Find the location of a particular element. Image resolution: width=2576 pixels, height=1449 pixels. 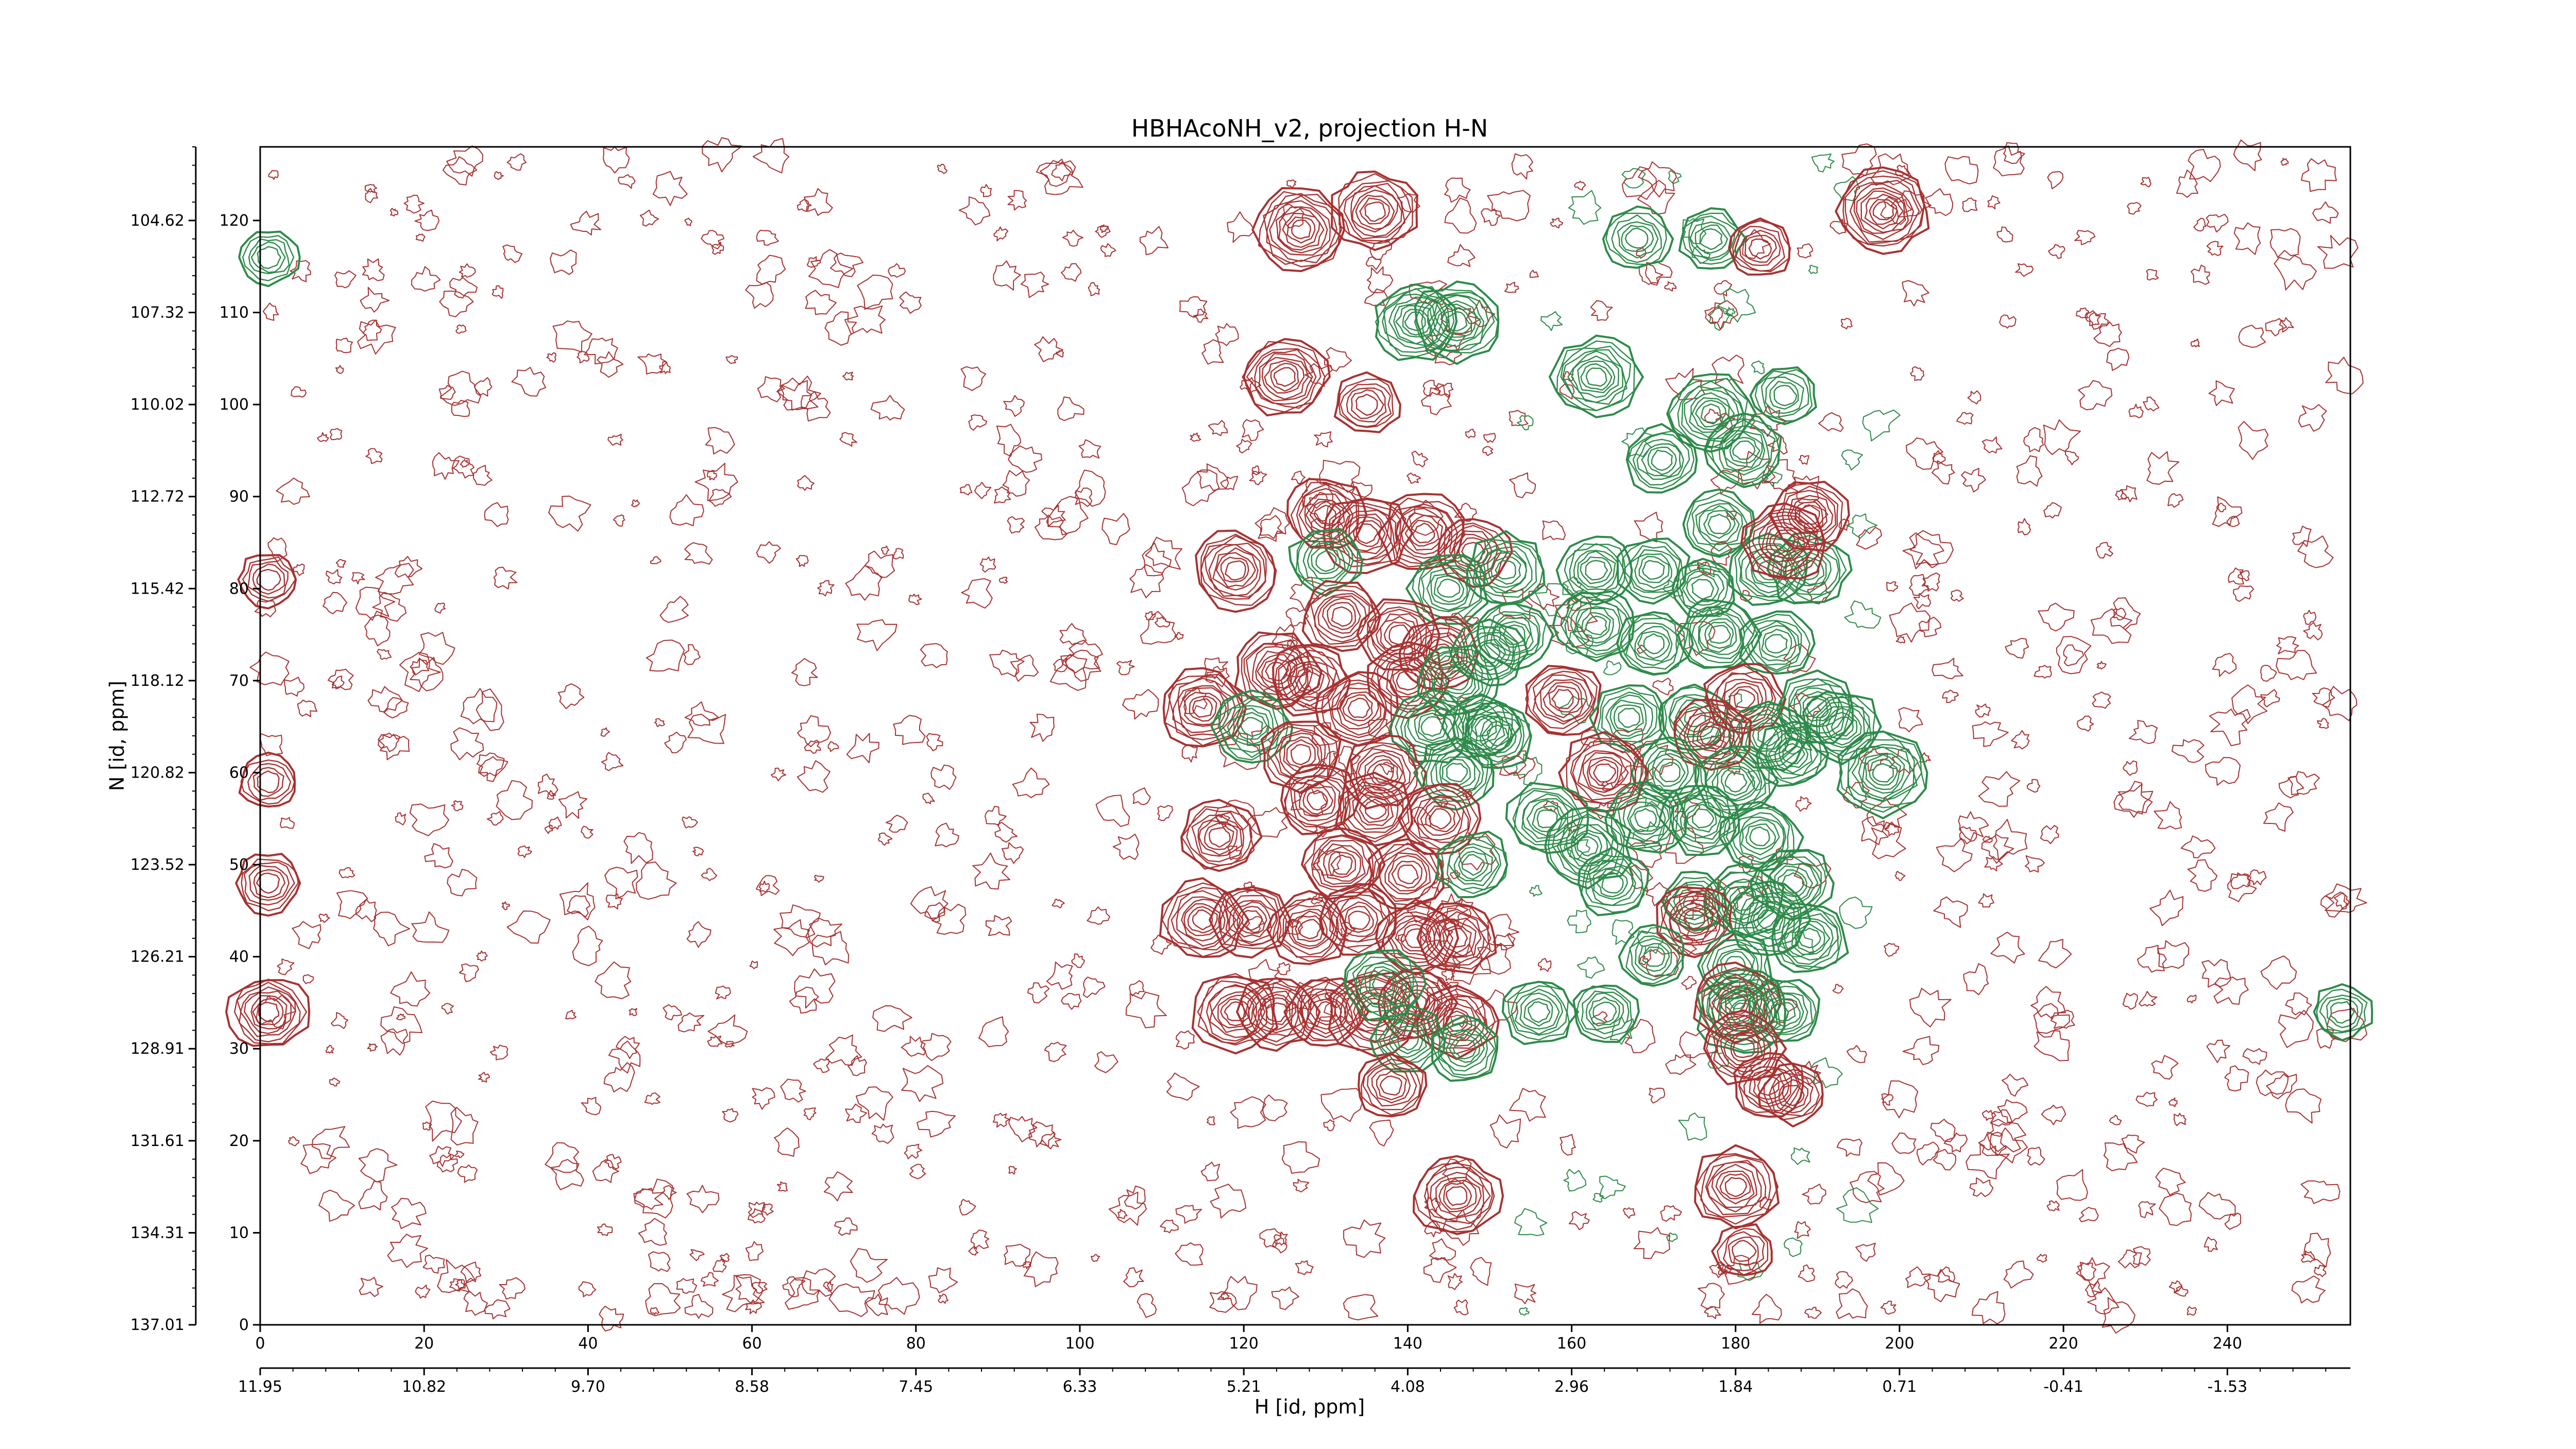

chart-title: HBHAcoNH_v2, projection H-N is located at coordinates (1309, 128).